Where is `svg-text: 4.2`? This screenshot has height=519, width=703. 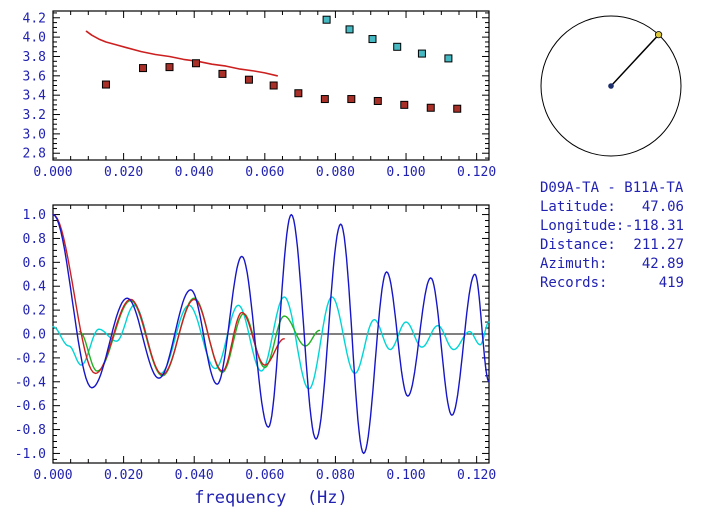
svg-text: 4.2 is located at coordinates (34, 18).